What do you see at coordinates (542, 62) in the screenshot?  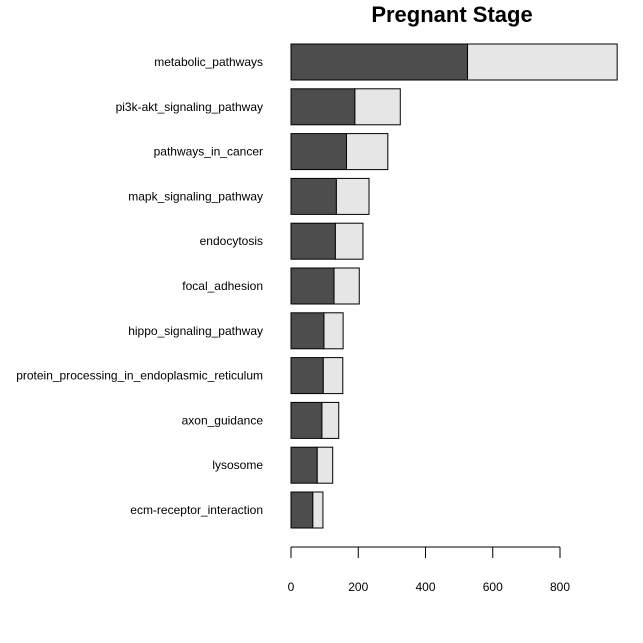 I see `bar-light-metabolic-pathways` at bounding box center [542, 62].